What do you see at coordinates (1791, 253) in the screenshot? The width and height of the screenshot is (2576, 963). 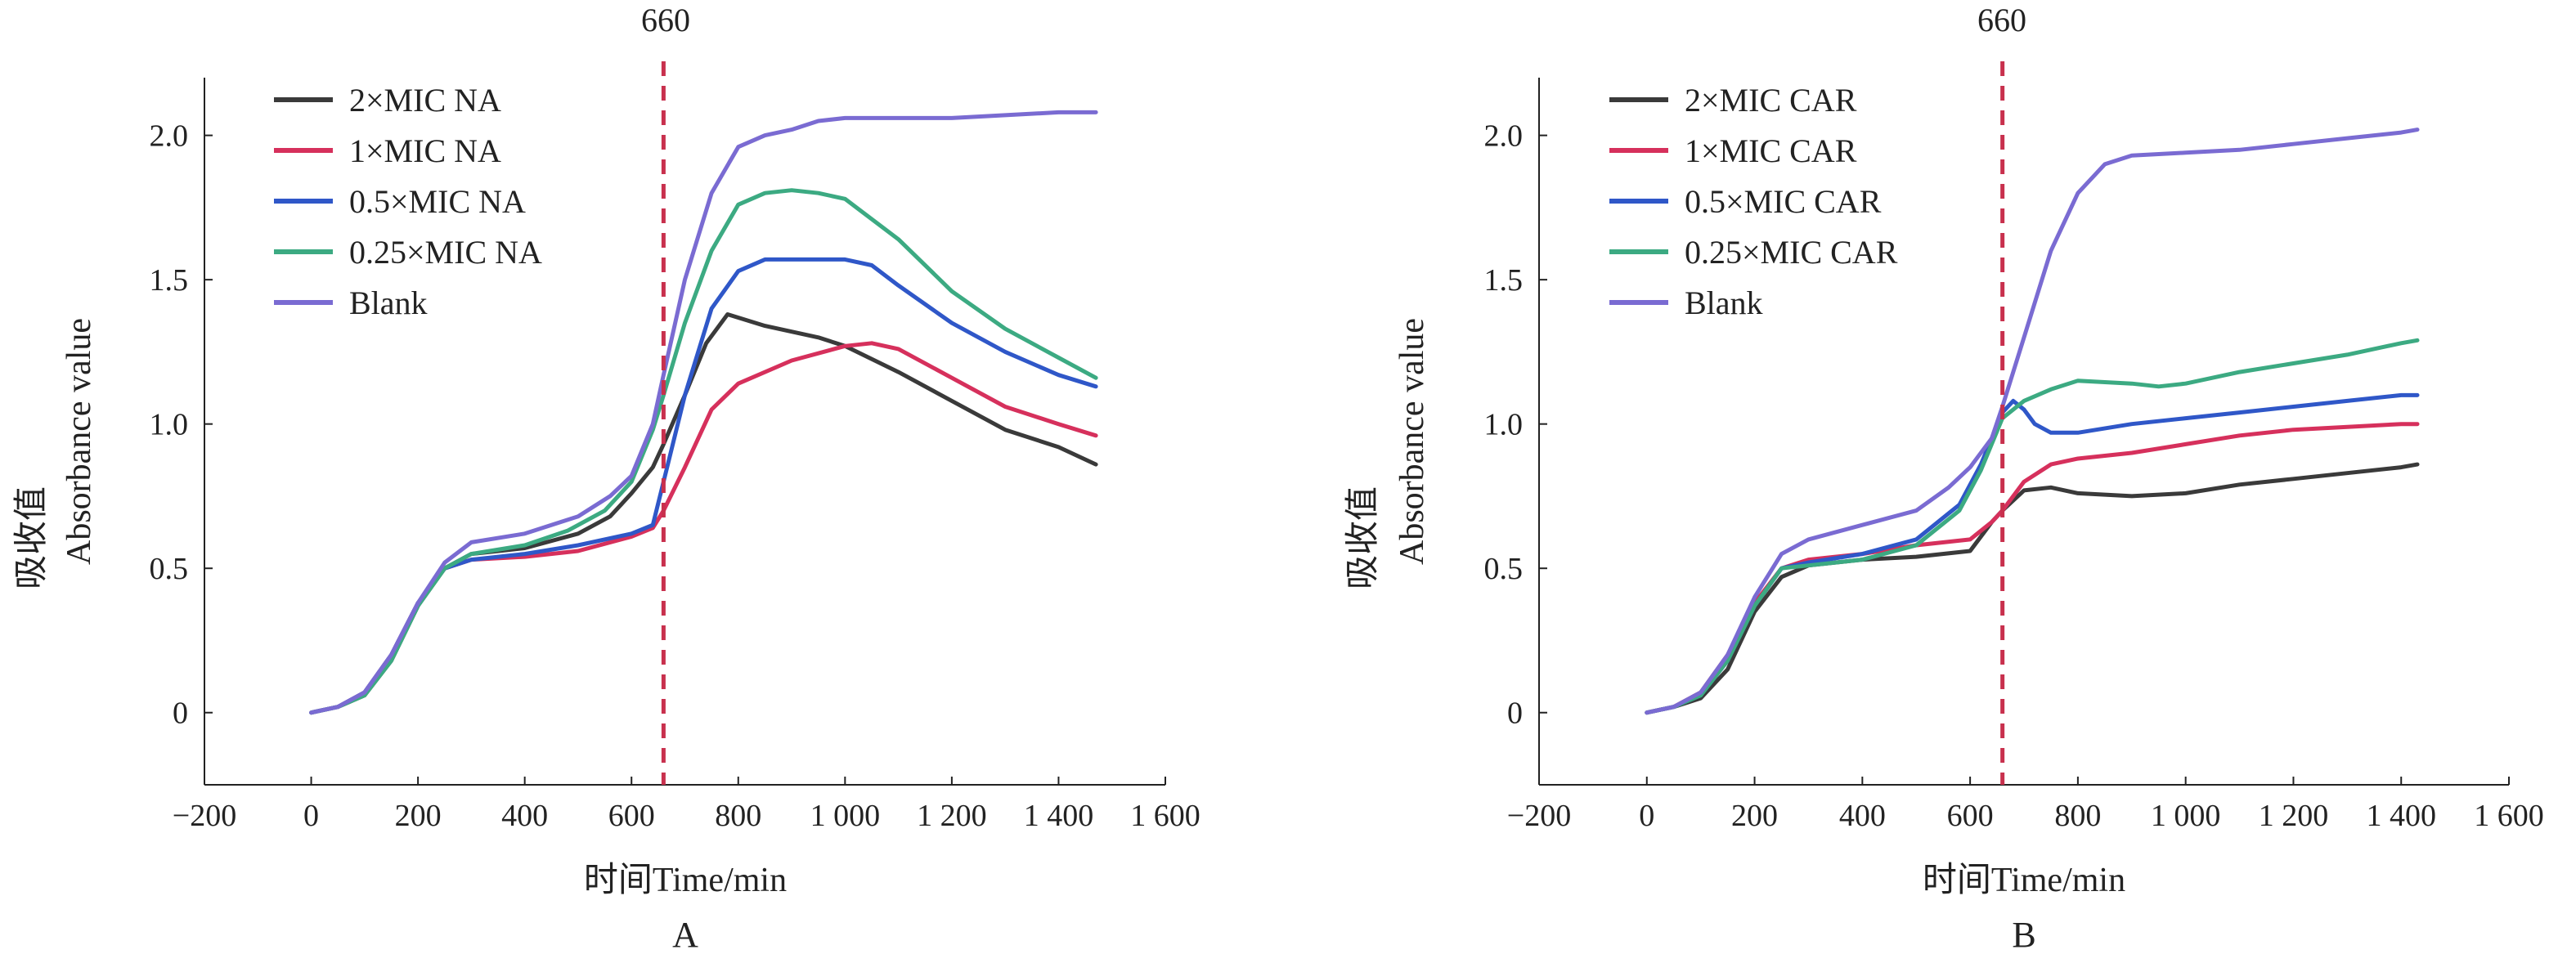 I see `legend-label: 0.25×MIC CAR` at bounding box center [1791, 253].